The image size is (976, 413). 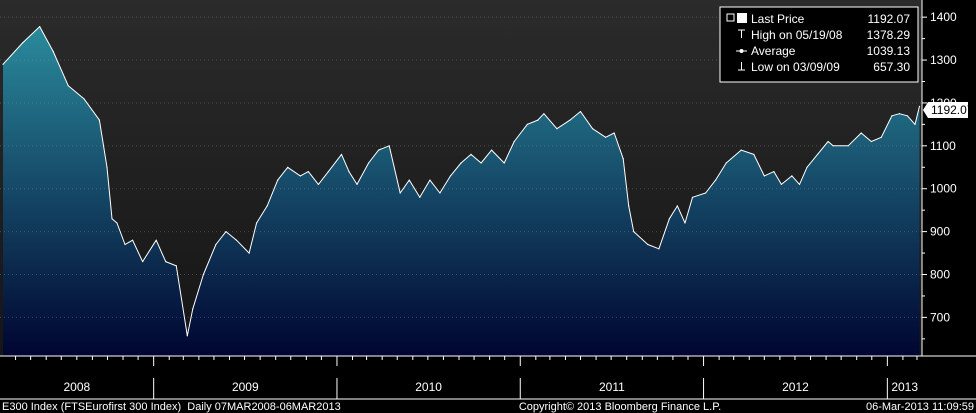 What do you see at coordinates (943, 60) in the screenshot?
I see `y-tick-label: 1300` at bounding box center [943, 60].